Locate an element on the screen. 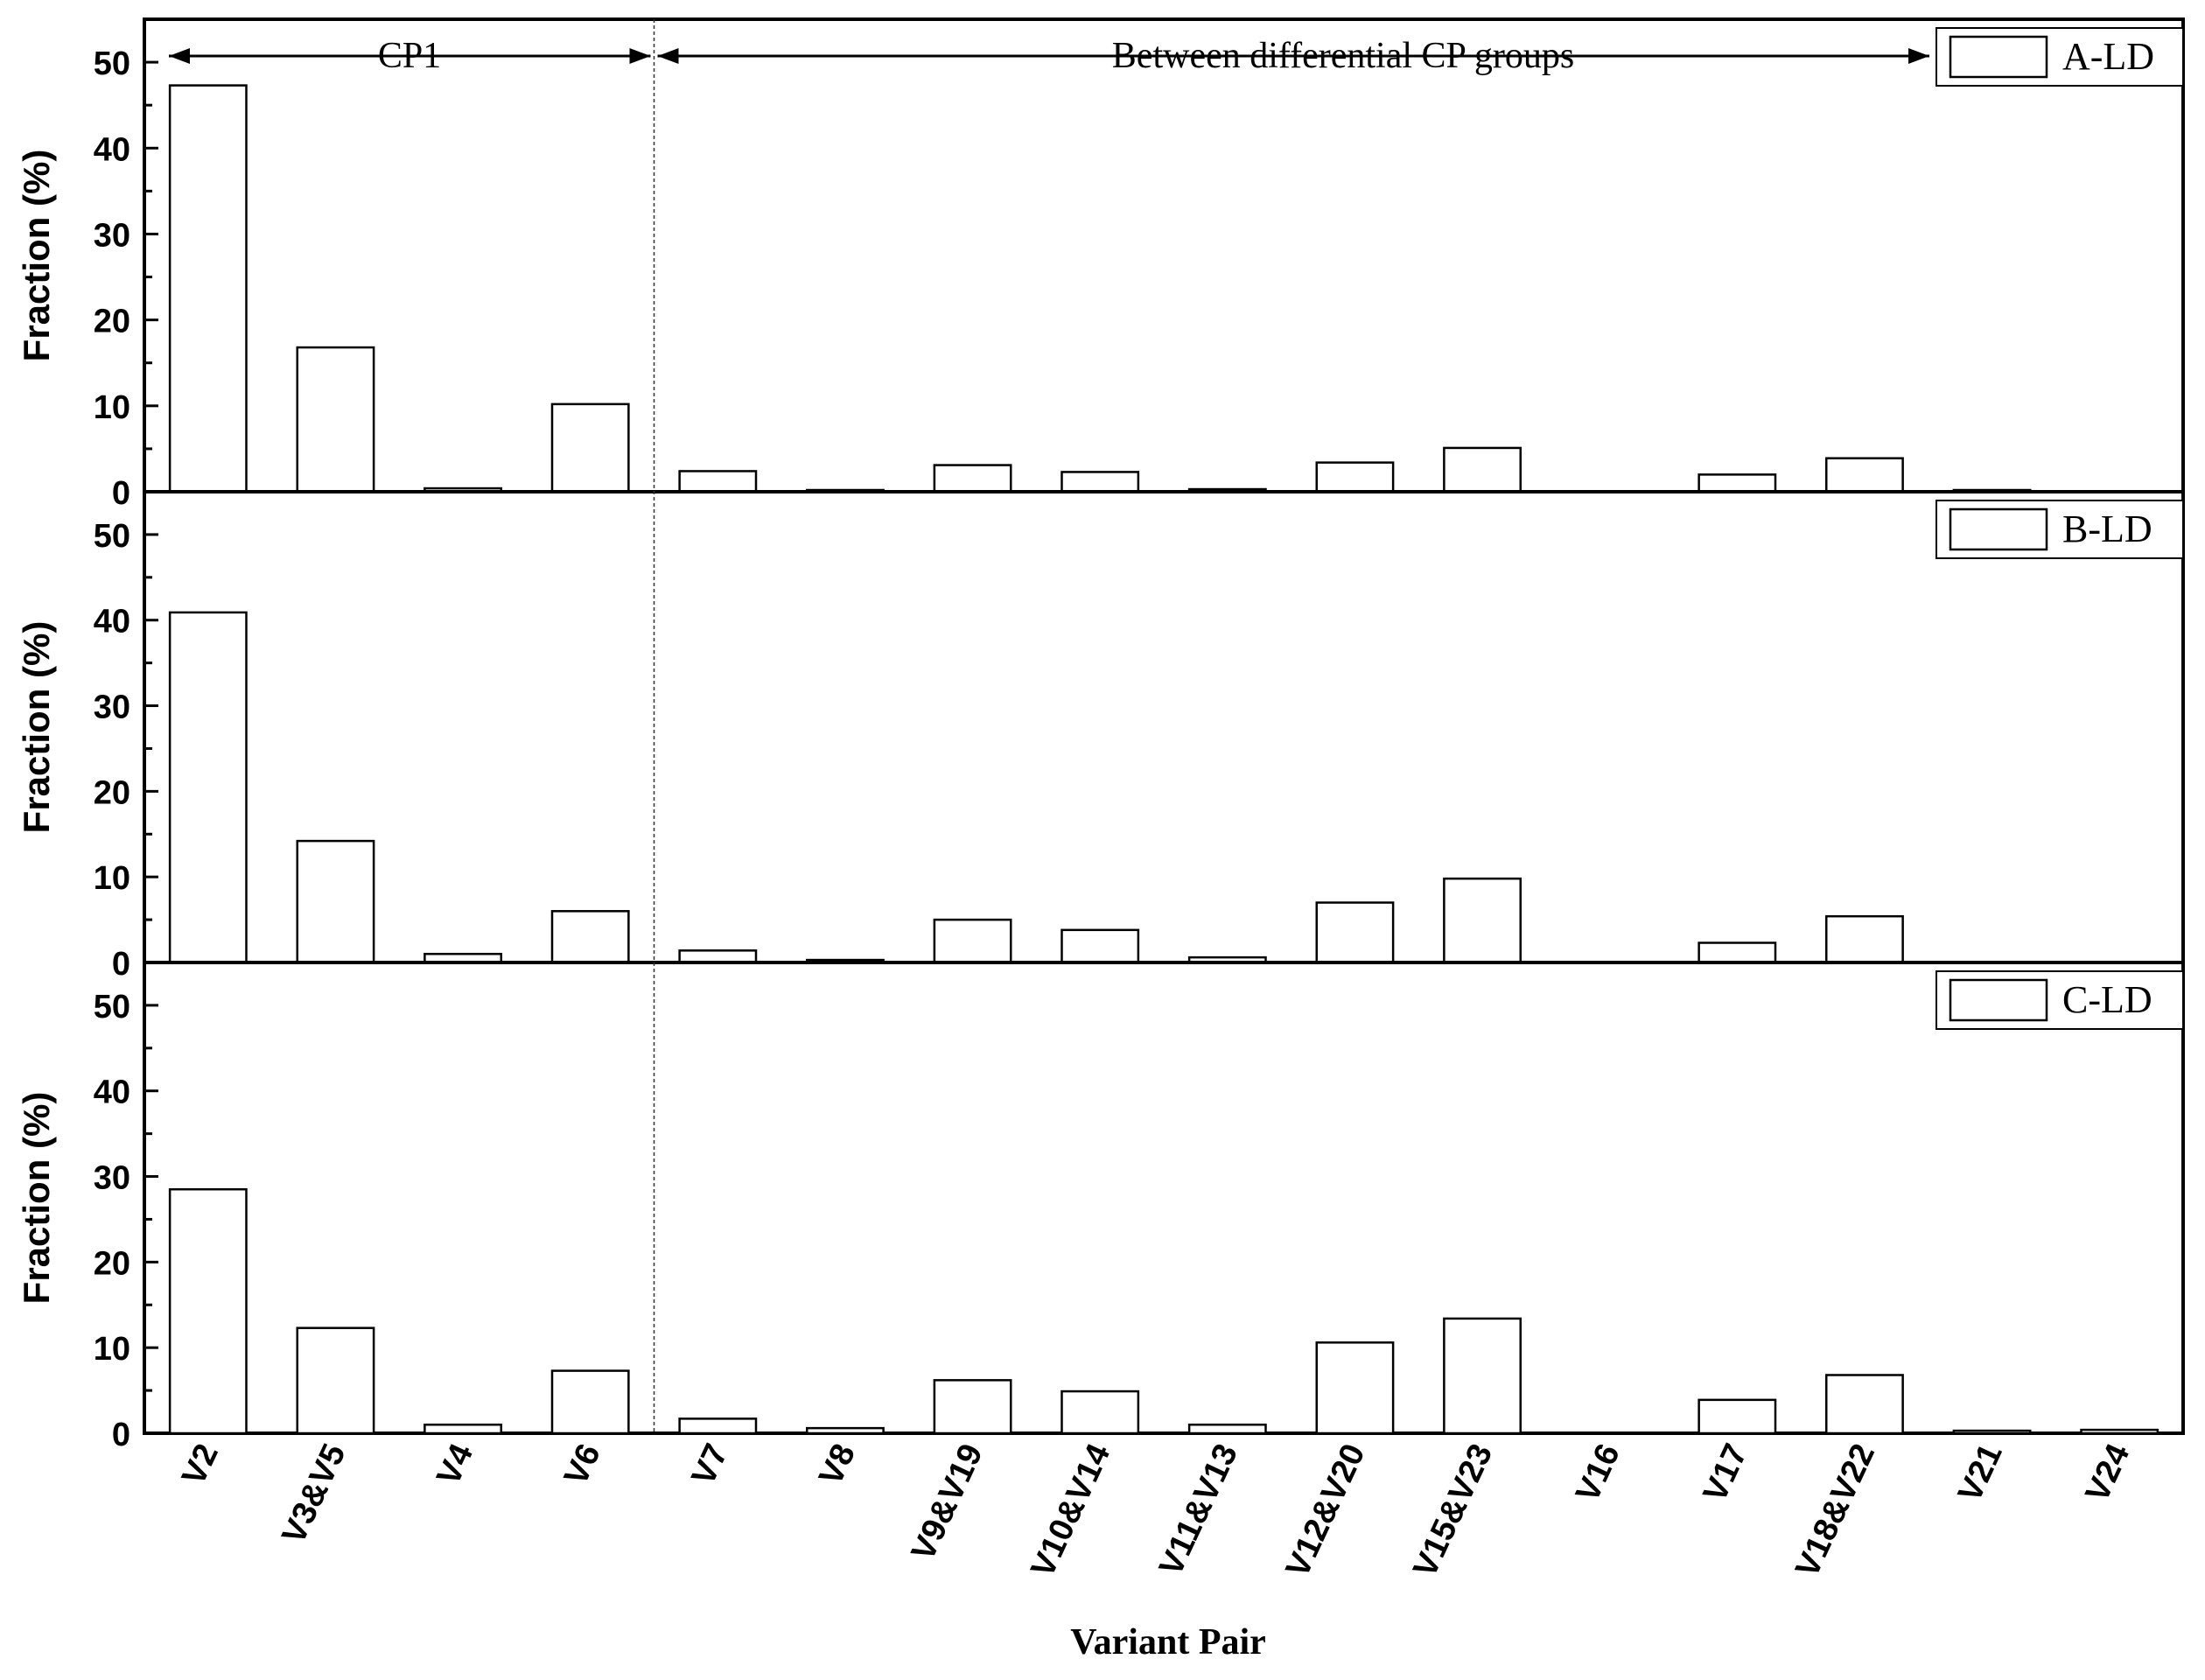 The image size is (2205, 1680). x-tick-label: V18&V22 is located at coordinates (1835, 1510).